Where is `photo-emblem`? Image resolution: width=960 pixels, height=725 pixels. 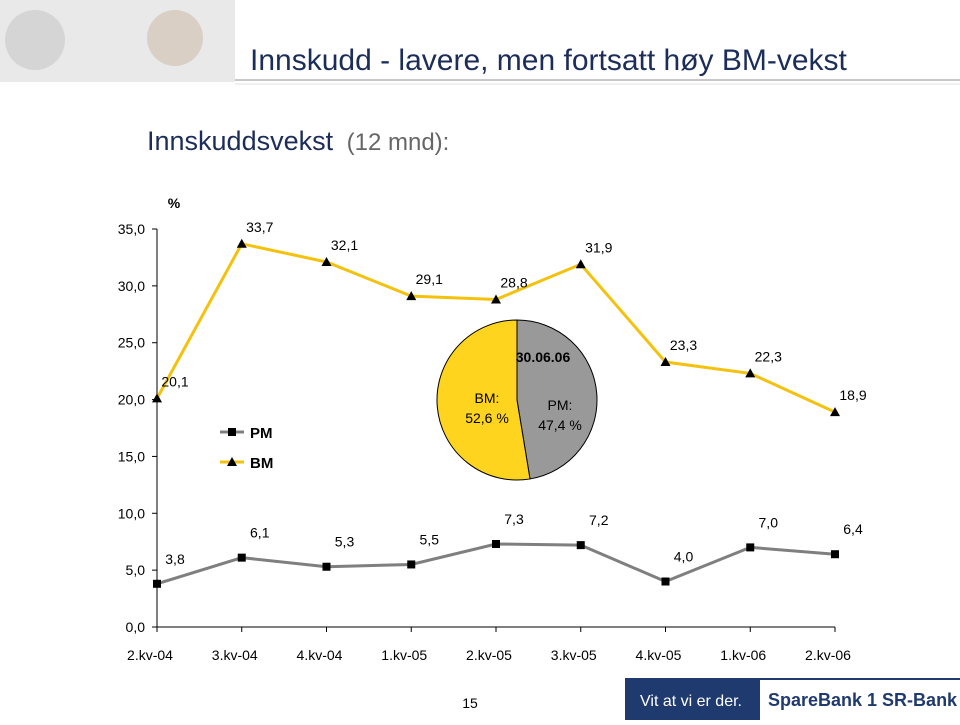 photo-emblem is located at coordinates (35, 40).